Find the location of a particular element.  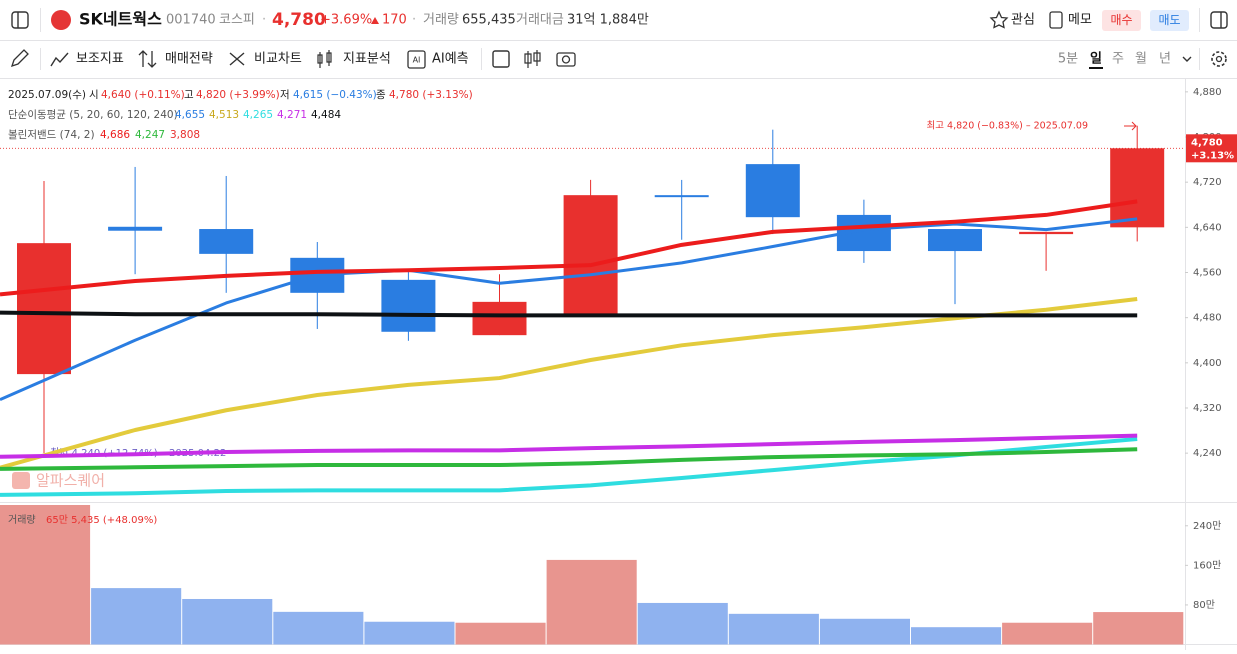

watermark-icon is located at coordinates (21, 480).